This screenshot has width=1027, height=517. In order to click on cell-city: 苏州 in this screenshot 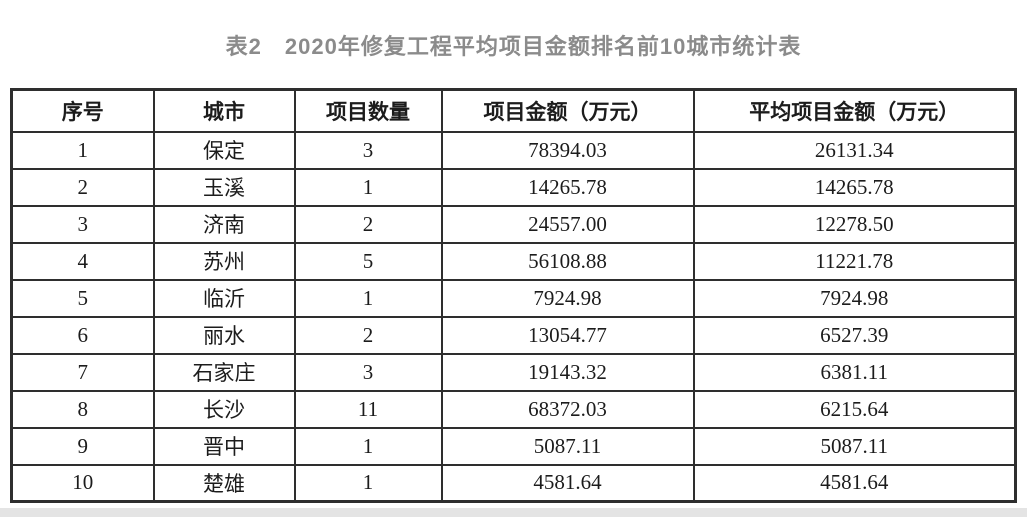, I will do `click(224, 261)`.